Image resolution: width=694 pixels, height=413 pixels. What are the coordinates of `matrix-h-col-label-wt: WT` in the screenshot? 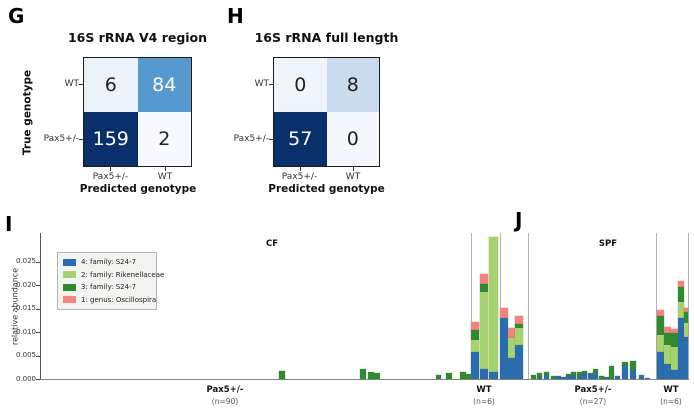 It's located at (353, 177).